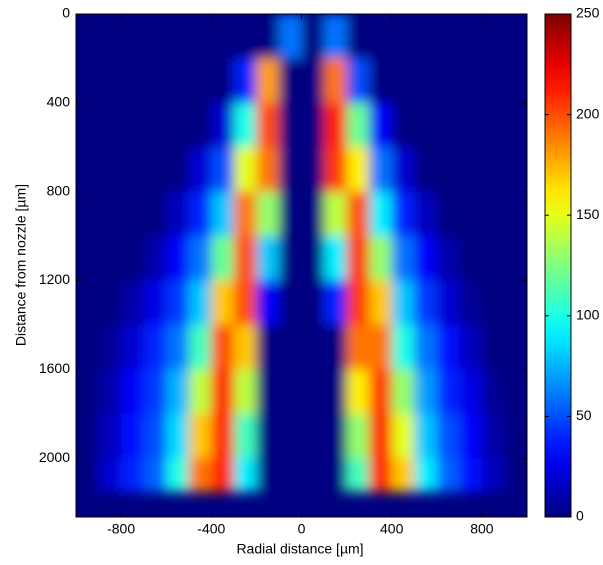 This screenshot has width=603, height=565. Describe the element at coordinates (66, 13) in the screenshot. I see `y-tick-label: 0` at that location.